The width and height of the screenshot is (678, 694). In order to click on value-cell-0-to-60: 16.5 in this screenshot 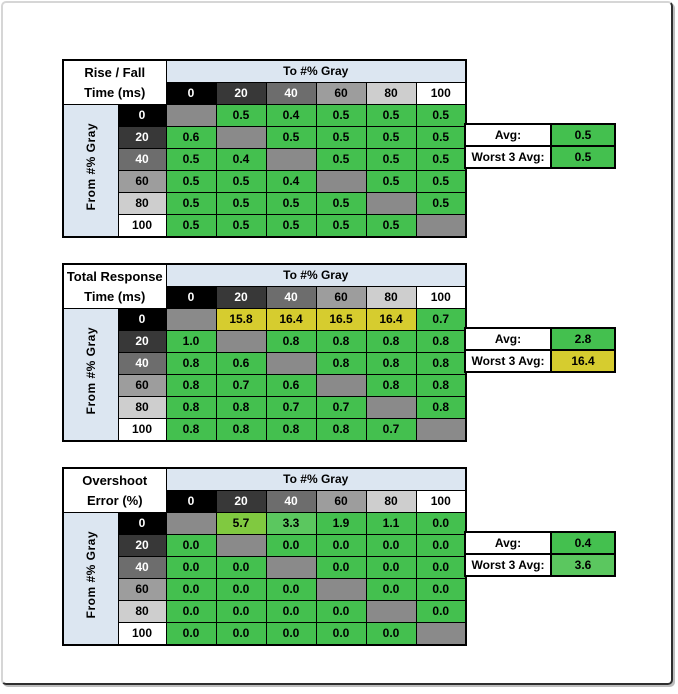, I will do `click(341, 319)`.